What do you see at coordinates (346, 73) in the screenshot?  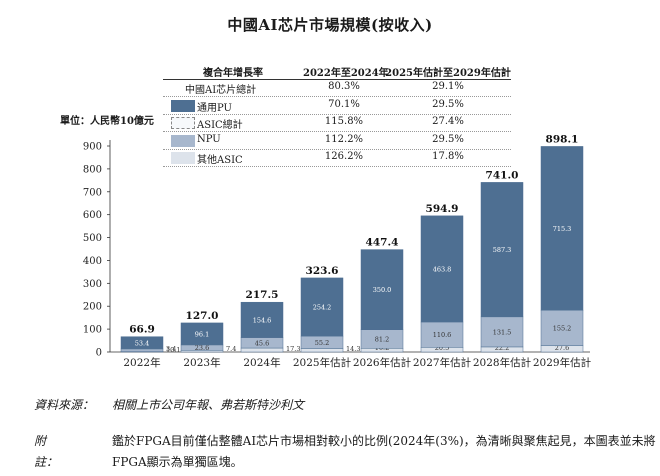 I see `cagr-header-cell: 2022年至2024年` at bounding box center [346, 73].